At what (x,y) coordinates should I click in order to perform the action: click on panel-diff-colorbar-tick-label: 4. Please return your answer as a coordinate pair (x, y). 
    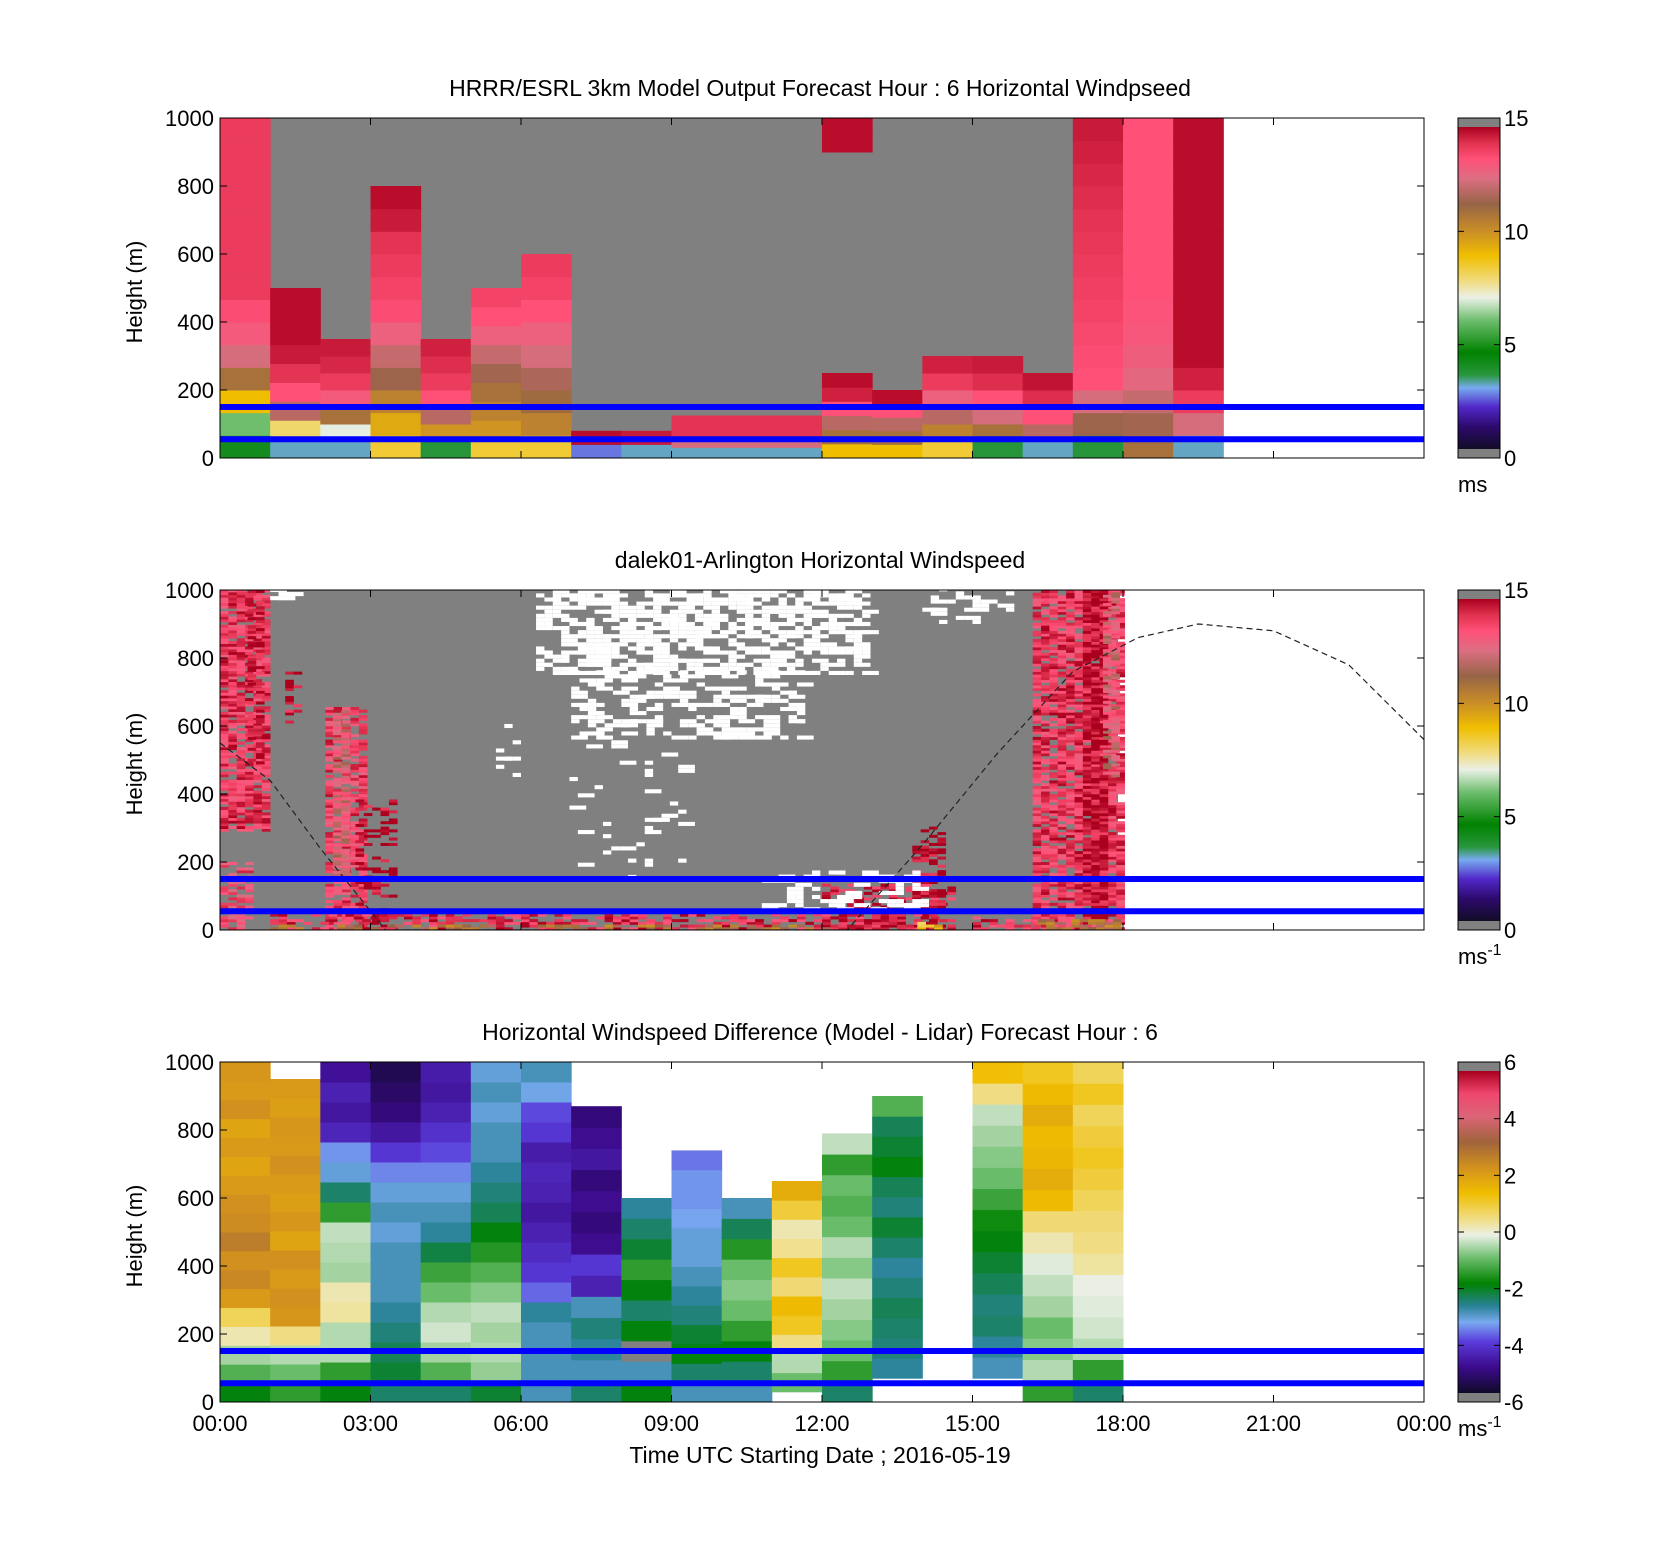
    Looking at the image, I should click on (1510, 1119).